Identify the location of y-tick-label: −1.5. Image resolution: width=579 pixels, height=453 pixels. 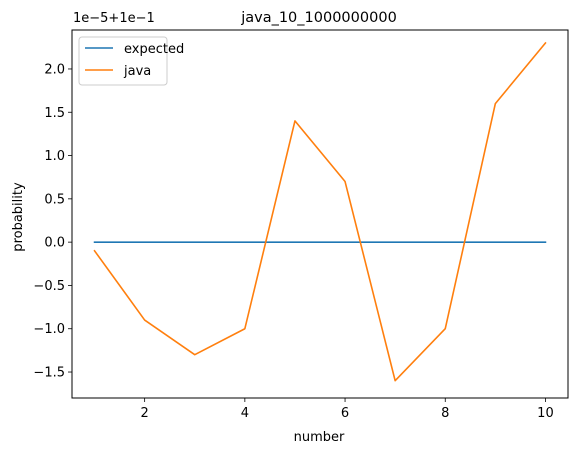
(49, 373).